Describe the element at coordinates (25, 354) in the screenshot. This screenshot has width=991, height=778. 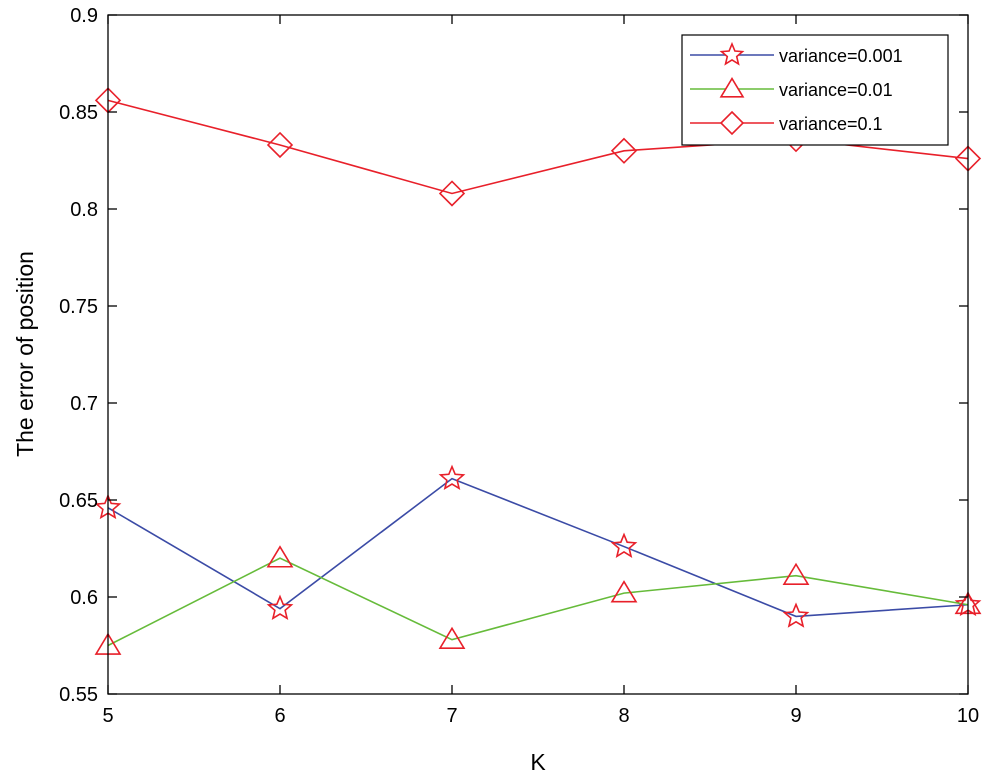
I see `y-axis-title: The error of position` at that location.